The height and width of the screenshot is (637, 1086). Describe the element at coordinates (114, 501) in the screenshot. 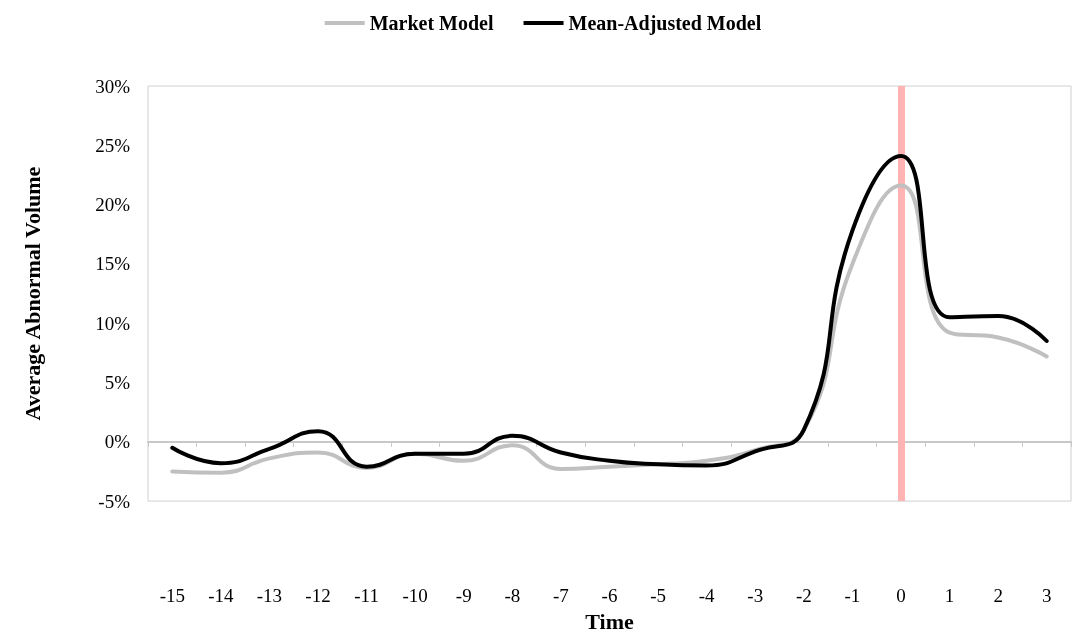

I see `y-tick-label: -5%` at that location.